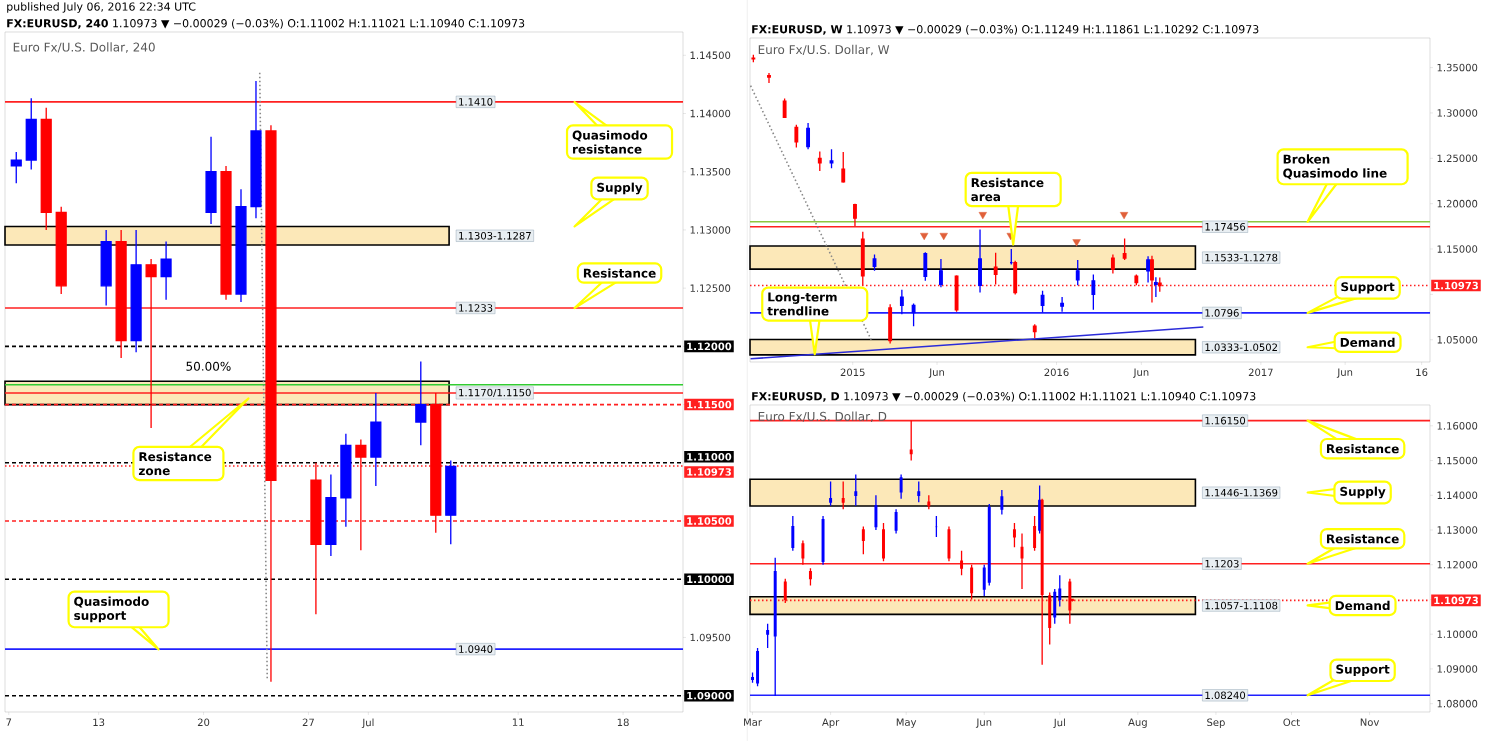 The image size is (1496, 741). Describe the element at coordinates (1241, 492) in the screenshot. I see `band-label: 1.1446-1.1369` at that location.